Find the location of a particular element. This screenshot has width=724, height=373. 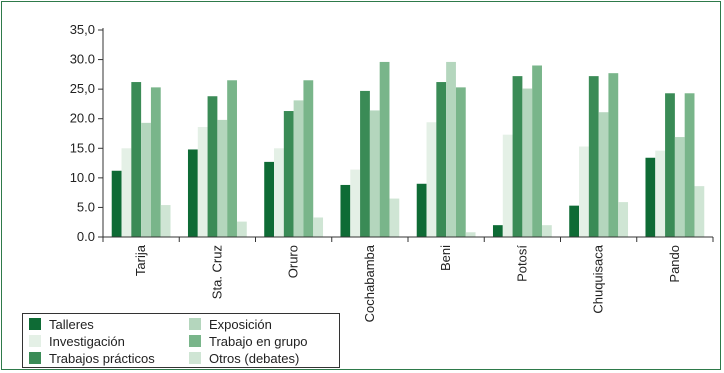

x-tick-label: Oruro is located at coordinates (293, 261).